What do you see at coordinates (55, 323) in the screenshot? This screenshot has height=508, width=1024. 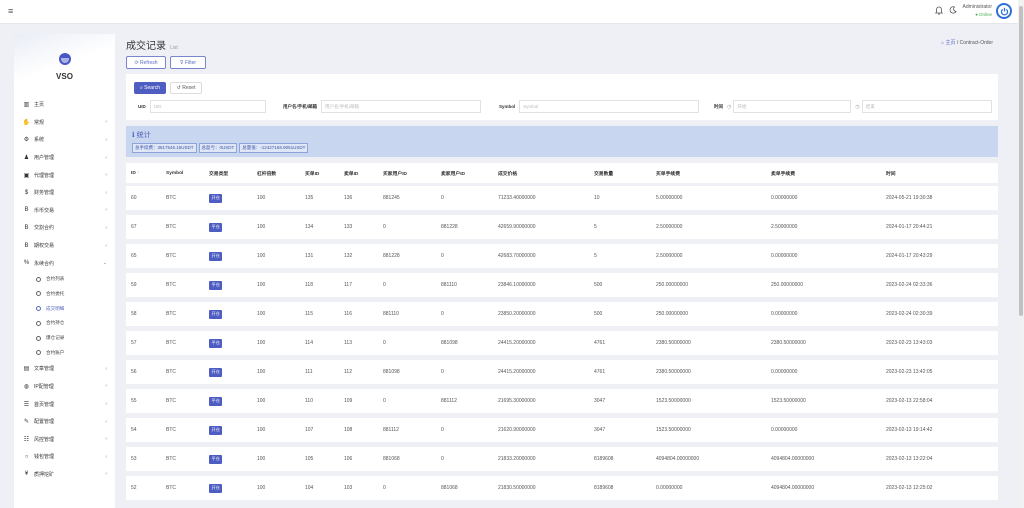 I see `sidebar-subitem-label: 合约持仓` at bounding box center [55, 323].